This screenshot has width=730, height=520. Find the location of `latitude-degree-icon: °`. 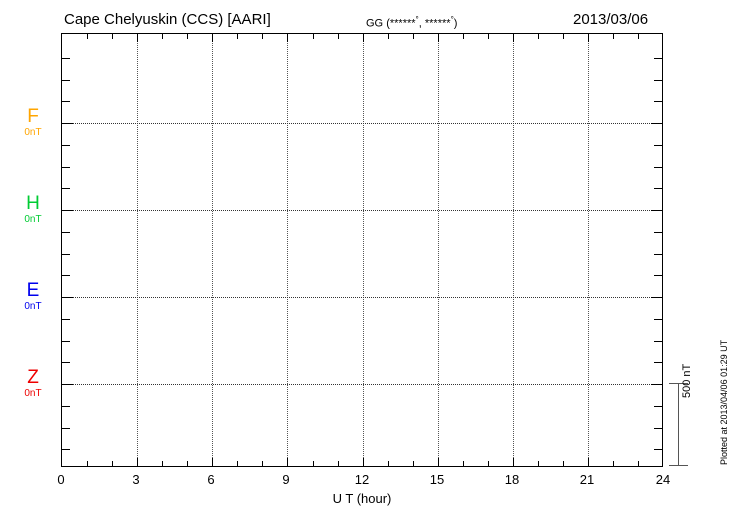

latitude-degree-icon: ° is located at coordinates (417, 19).